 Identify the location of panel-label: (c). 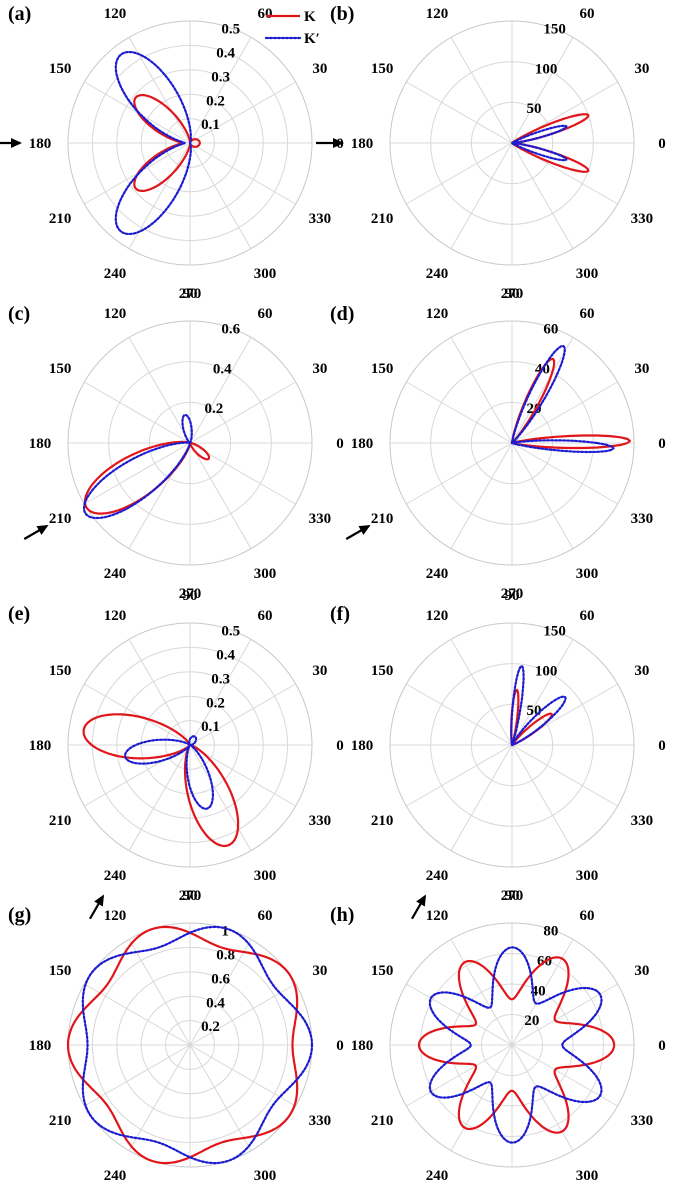
(19, 314).